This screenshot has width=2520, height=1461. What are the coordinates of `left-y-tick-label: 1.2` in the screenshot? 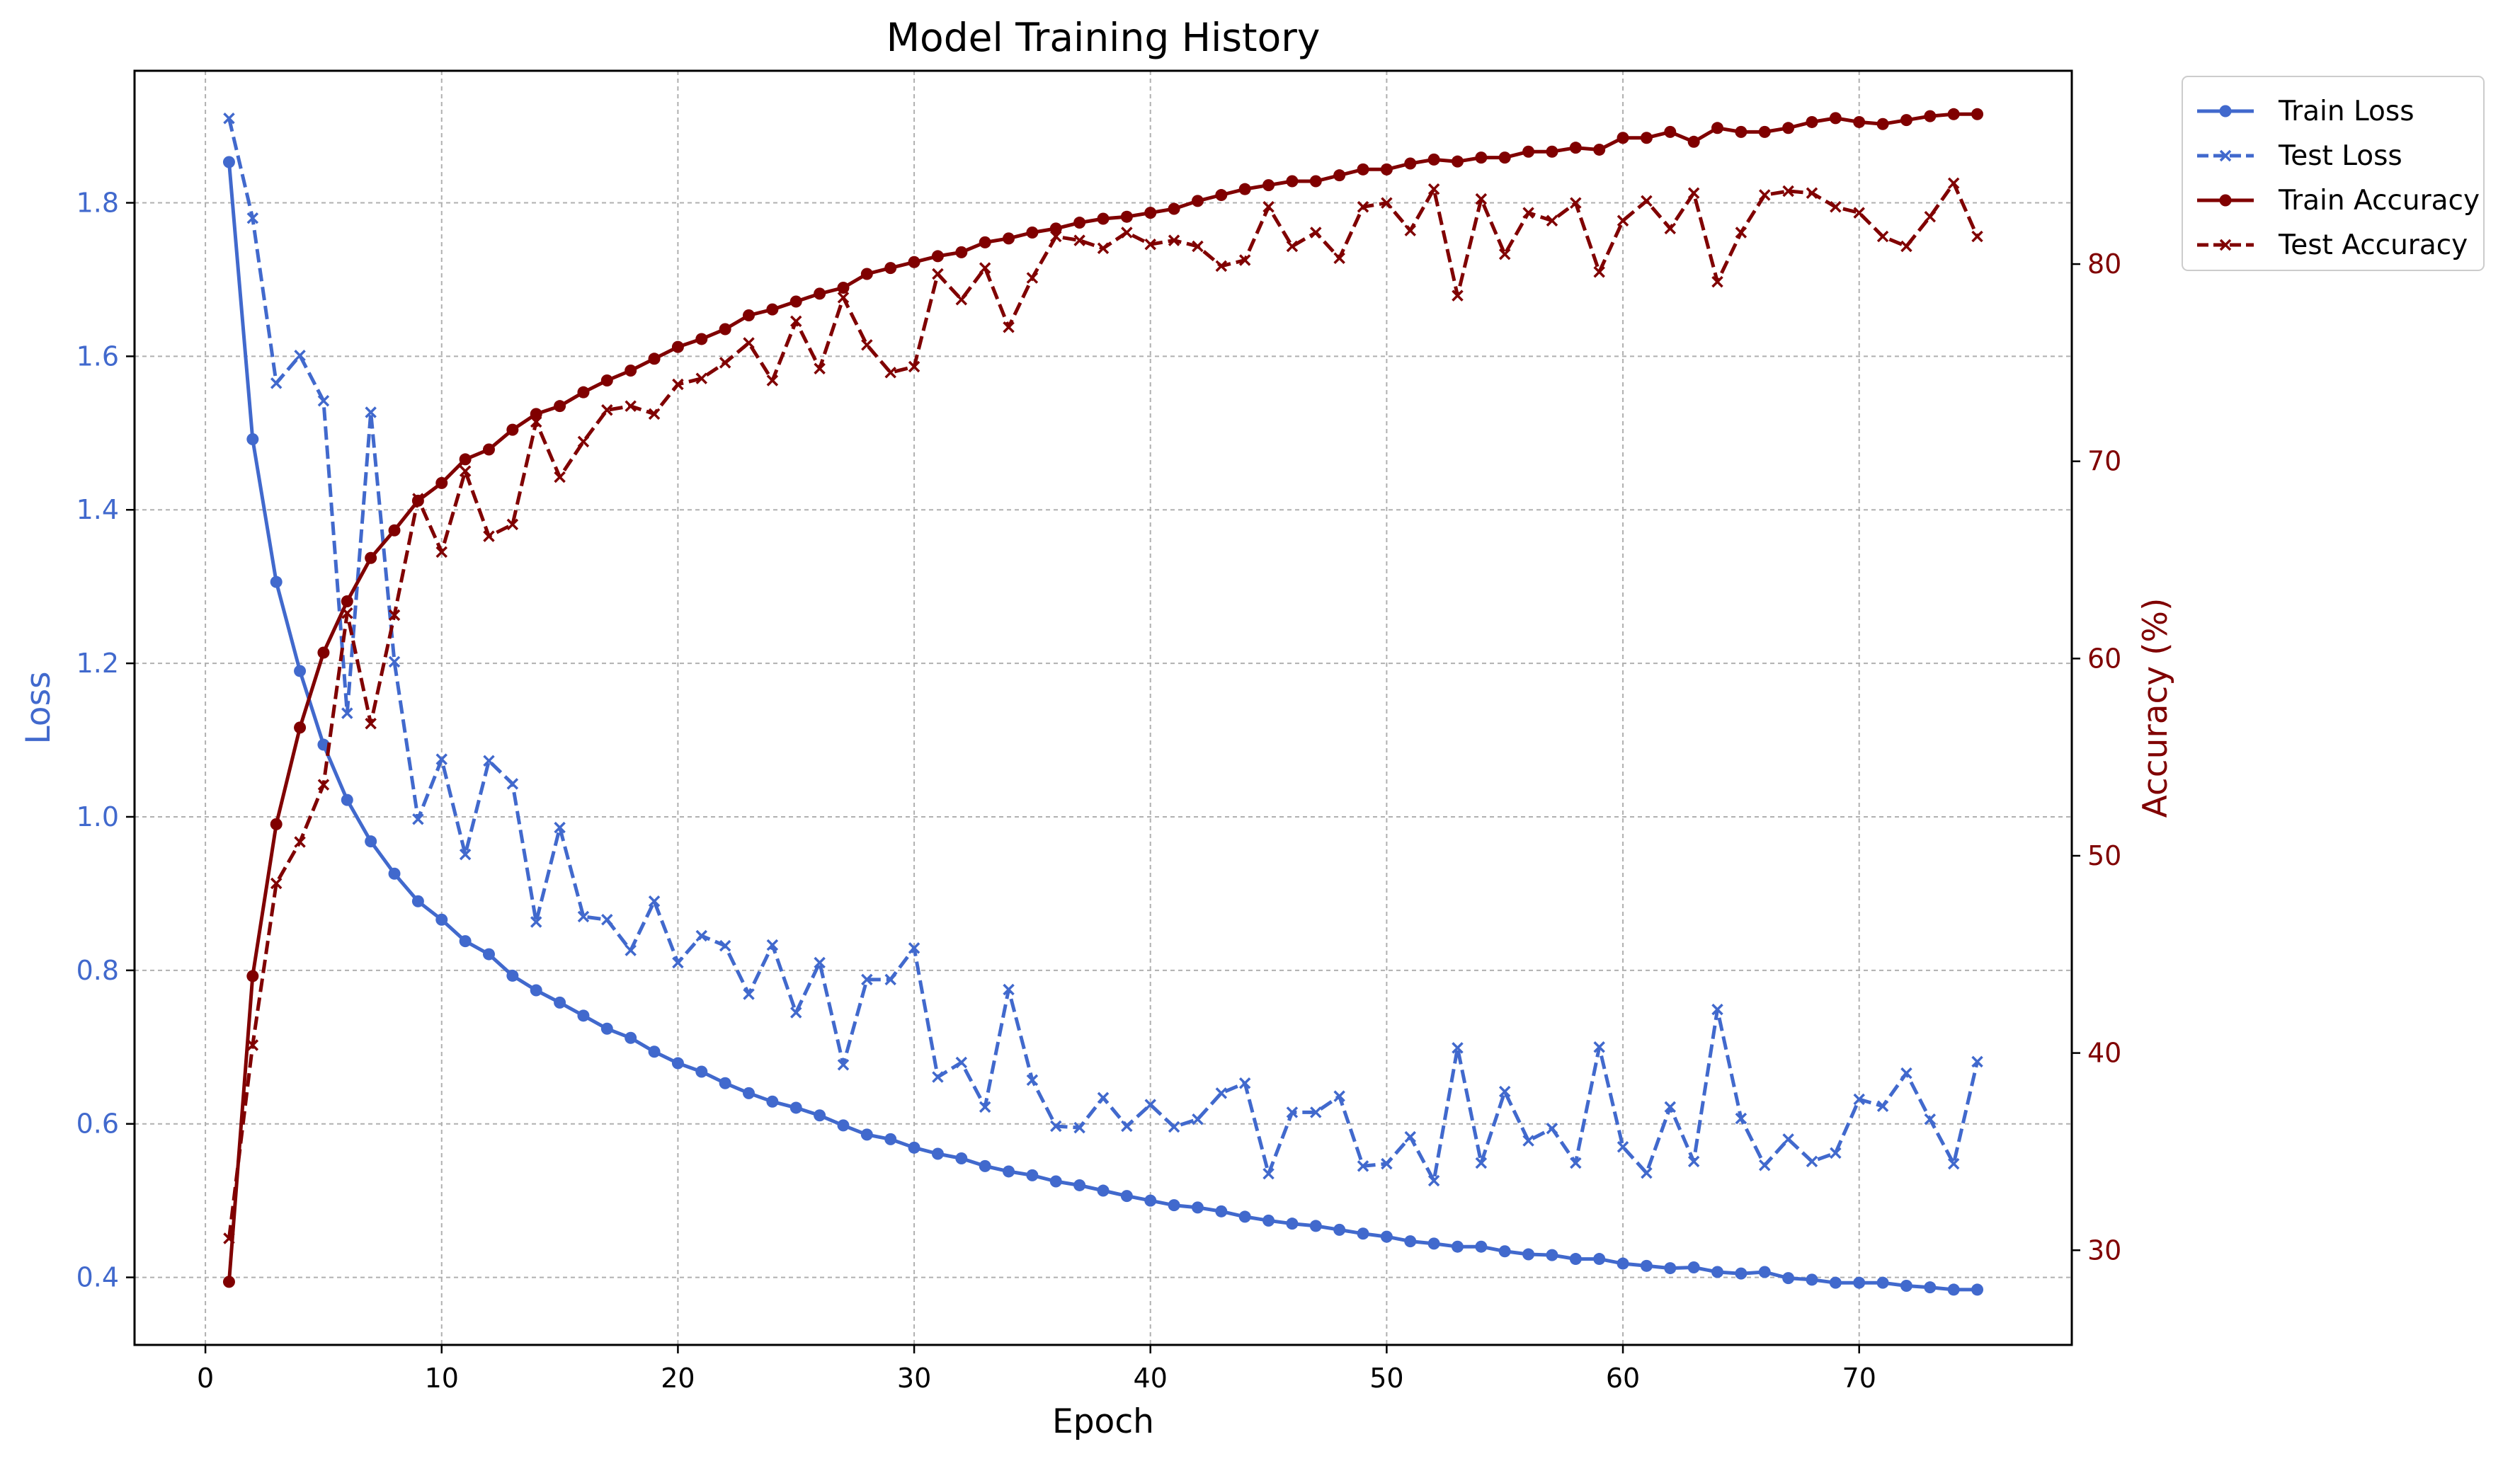 It's located at (97, 664).